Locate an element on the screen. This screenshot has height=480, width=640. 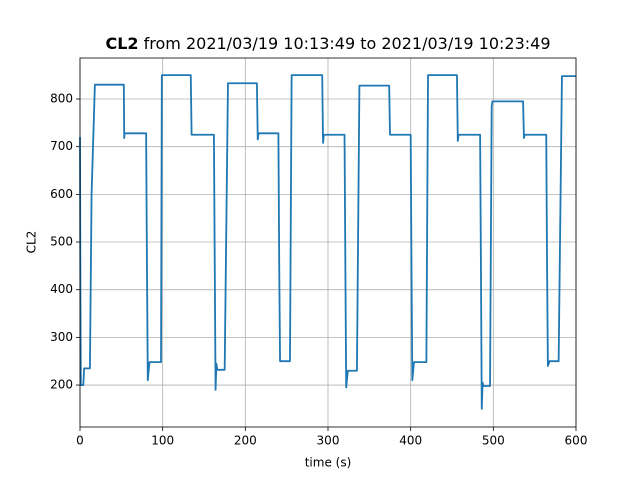
y-tick-label: 800 is located at coordinates (61, 99).